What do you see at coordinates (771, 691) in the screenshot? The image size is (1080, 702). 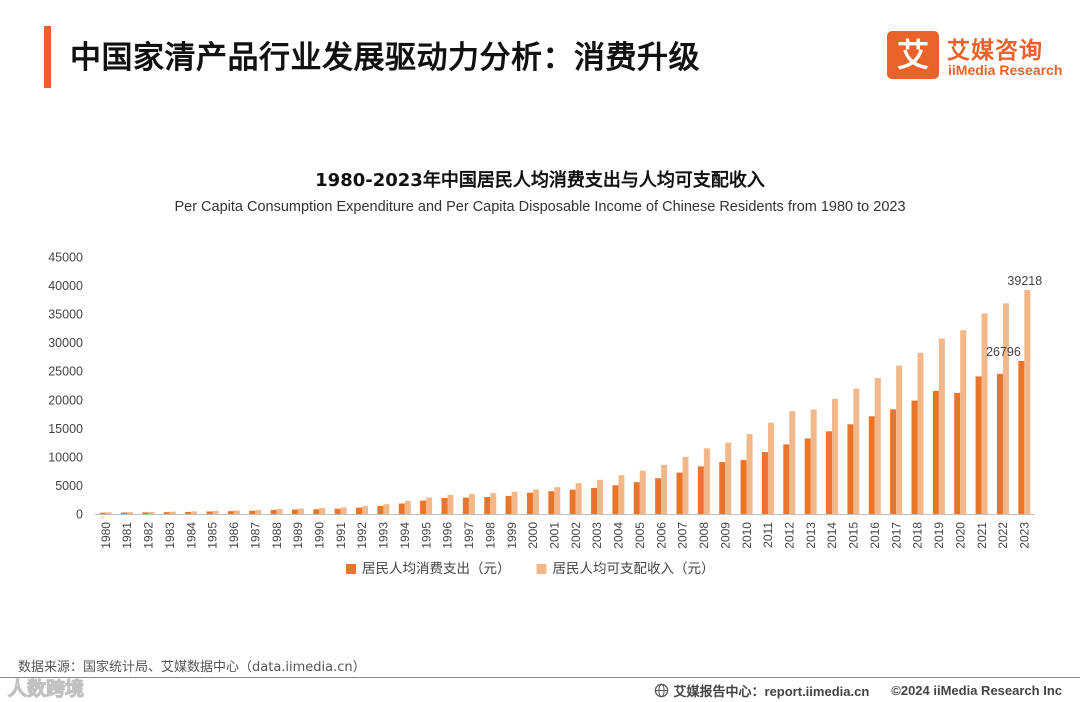 I see `footer-report-link: 艾媒报告中心：report.iimedia.cn` at bounding box center [771, 691].